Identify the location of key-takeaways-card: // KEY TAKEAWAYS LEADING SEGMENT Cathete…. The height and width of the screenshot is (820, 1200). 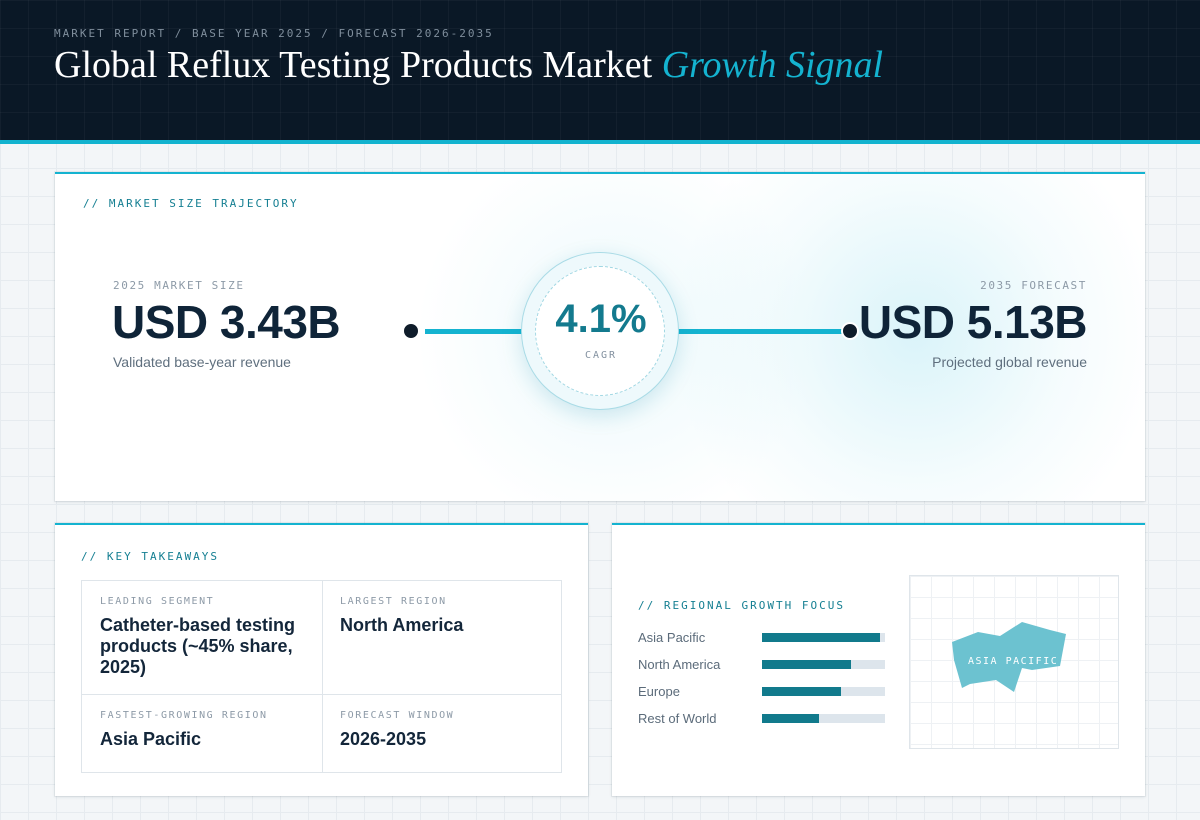
(321, 659).